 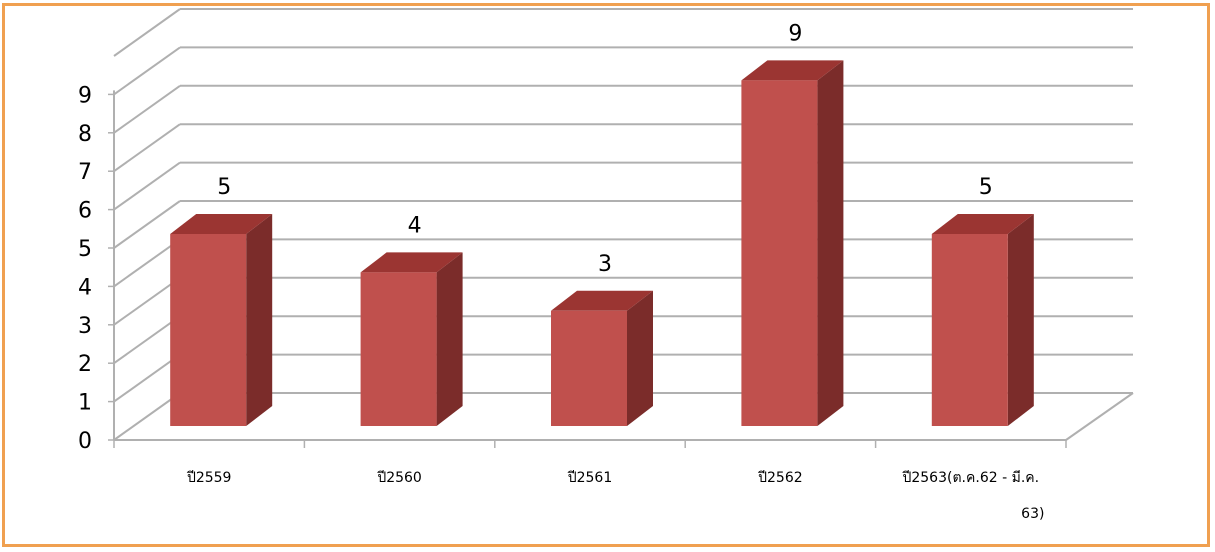 What do you see at coordinates (415, 225) in the screenshot?
I see `data-label: 4` at bounding box center [415, 225].